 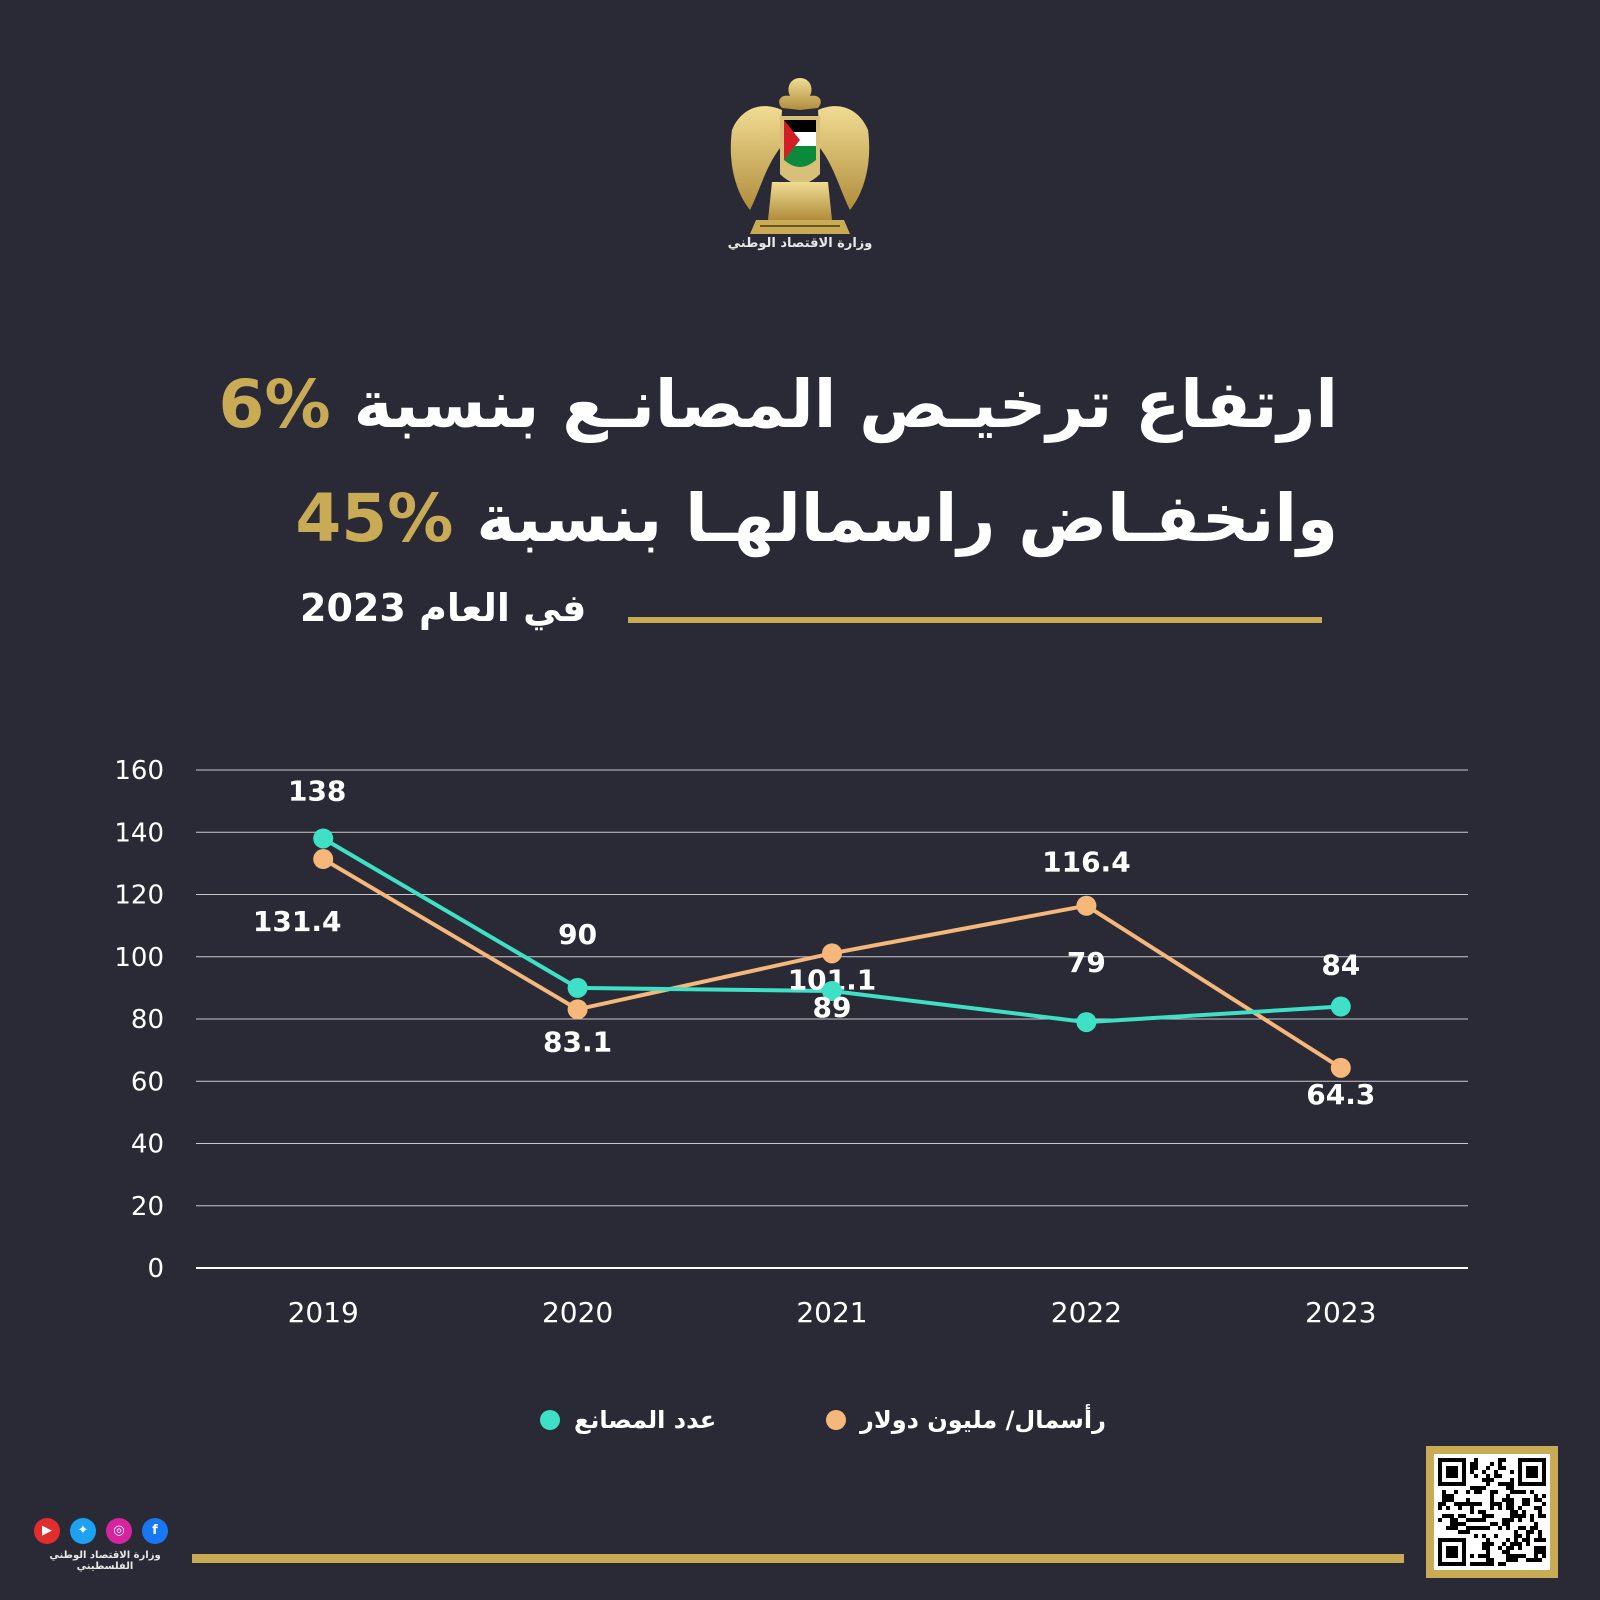 What do you see at coordinates (374, 518) in the screenshot?
I see `headline-line-2-value: %45` at bounding box center [374, 518].